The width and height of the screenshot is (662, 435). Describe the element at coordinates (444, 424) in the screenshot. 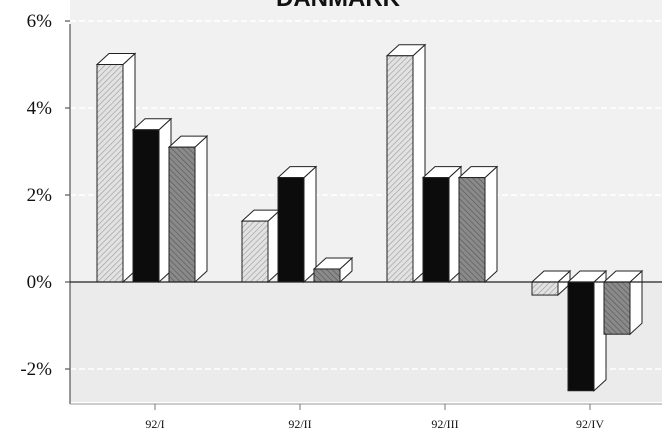

I see `x-tick-label: 92/III` at that location.